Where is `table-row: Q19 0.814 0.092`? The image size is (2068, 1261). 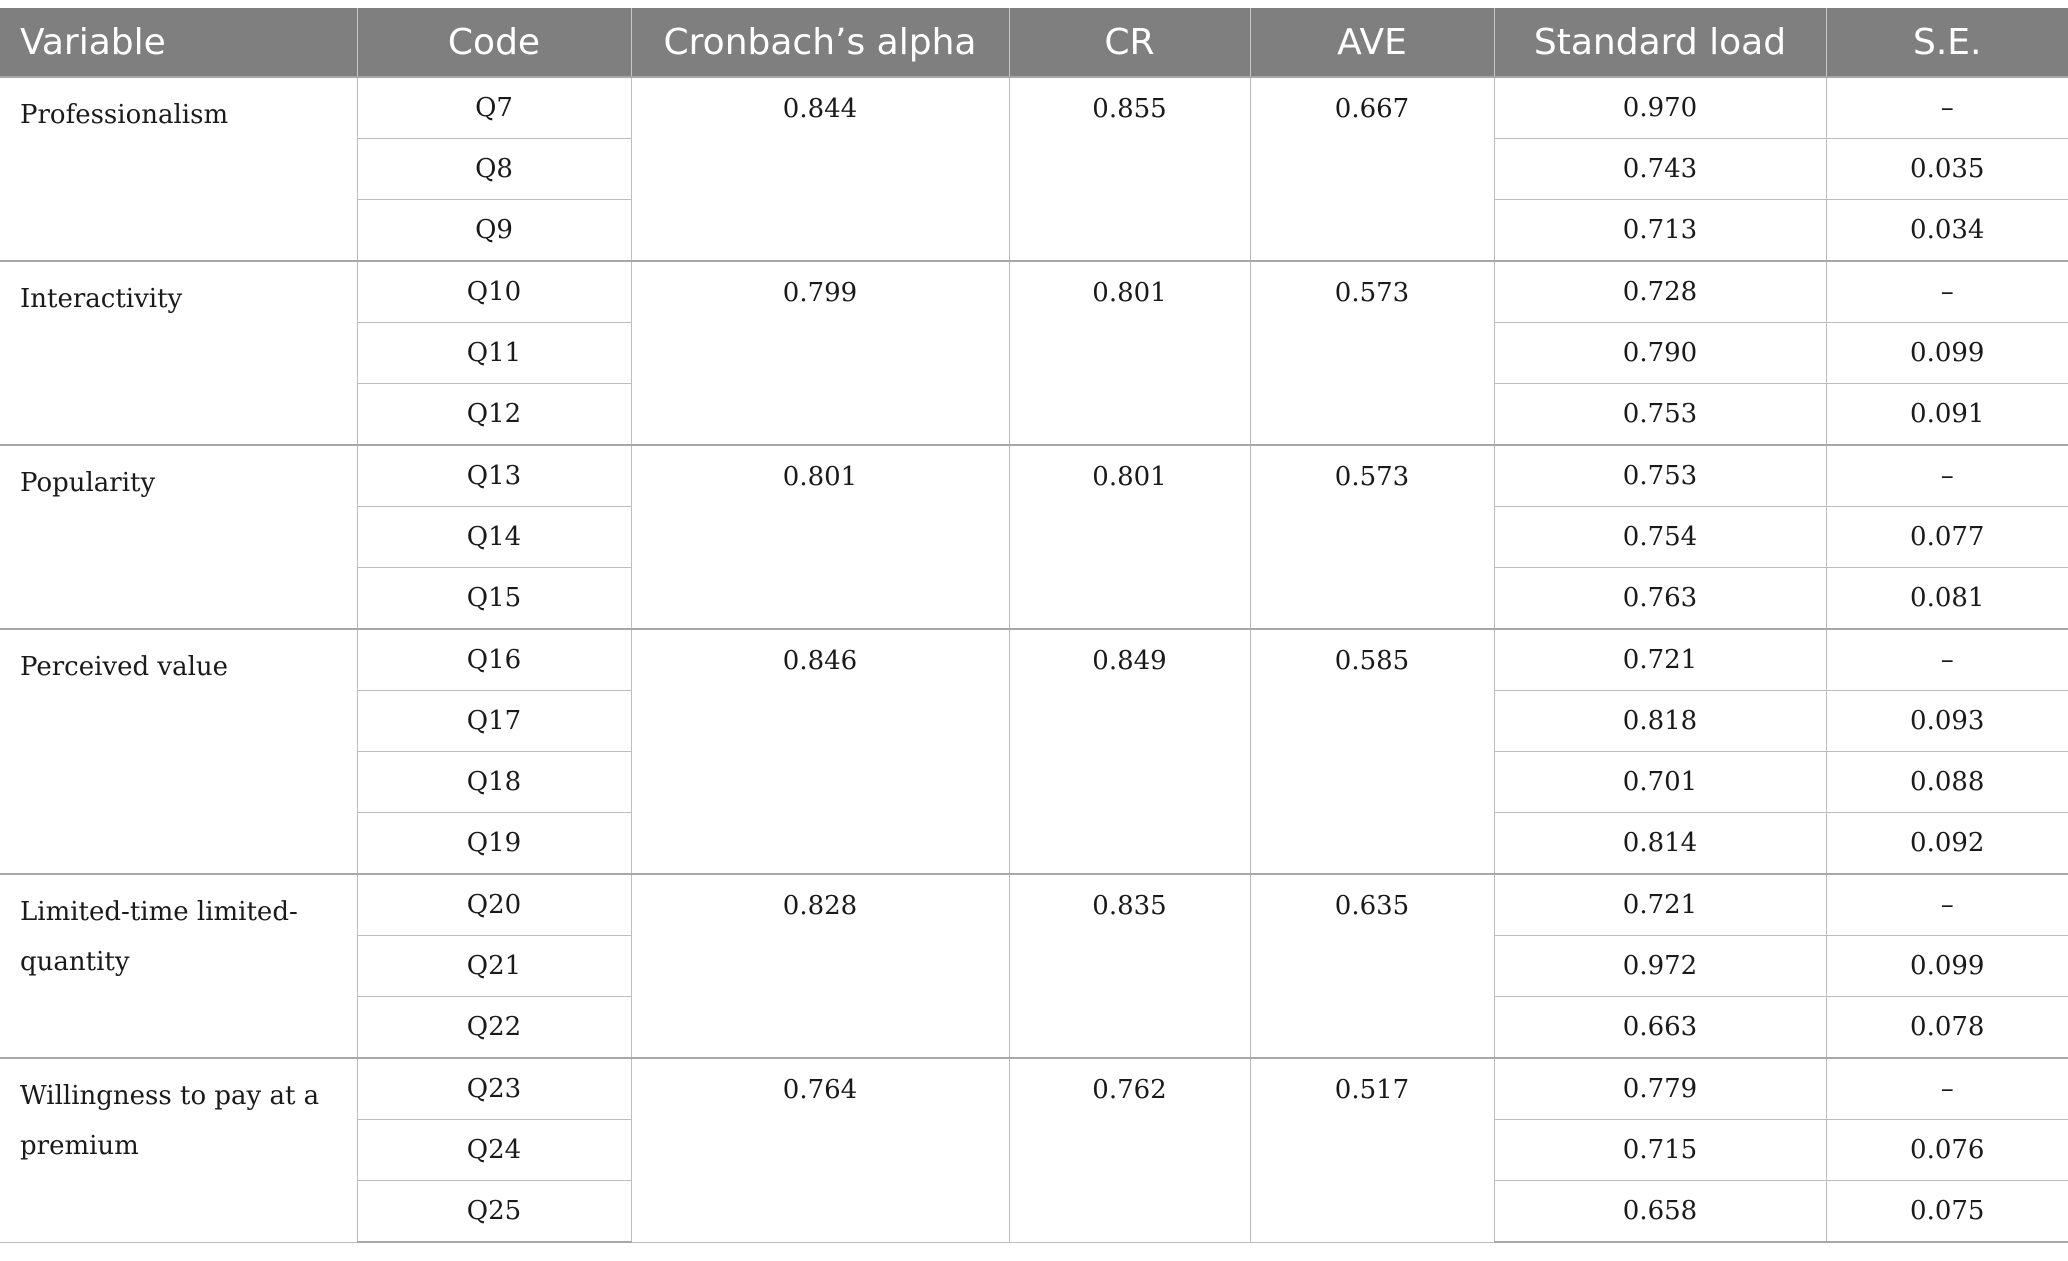 table-row: Q19 0.814 0.092 is located at coordinates (1034, 843).